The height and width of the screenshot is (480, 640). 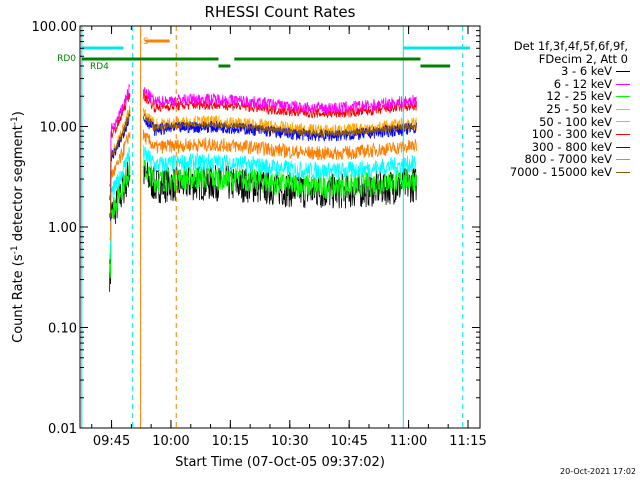 I want to click on y-tick-label: 1.00, so click(x=62, y=228).